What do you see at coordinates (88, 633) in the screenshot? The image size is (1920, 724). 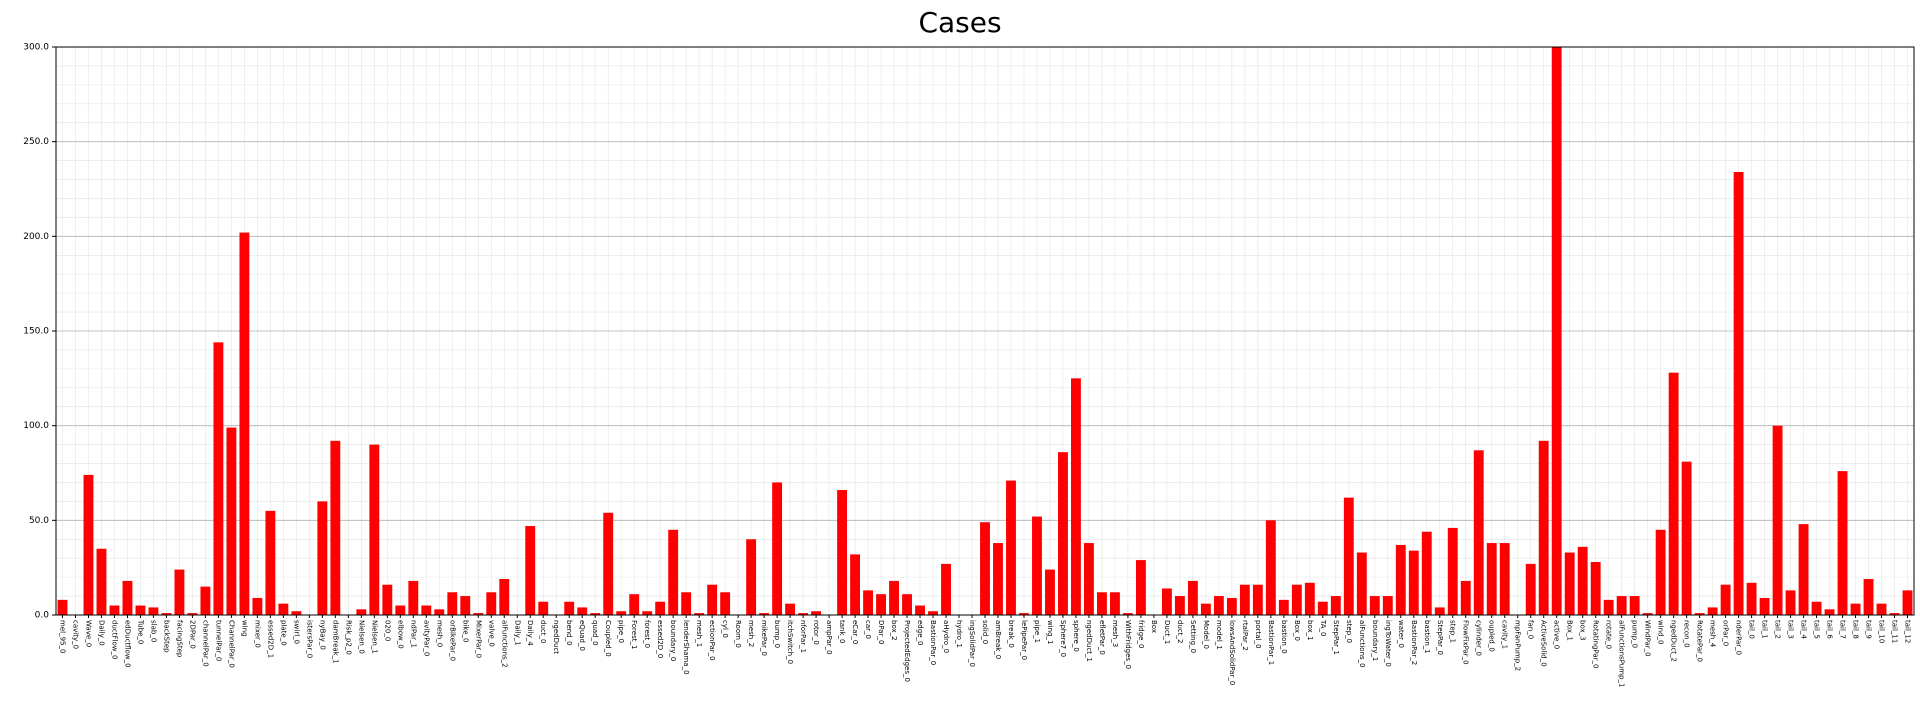 I see `x-tick-label: Wave_0` at bounding box center [88, 633].